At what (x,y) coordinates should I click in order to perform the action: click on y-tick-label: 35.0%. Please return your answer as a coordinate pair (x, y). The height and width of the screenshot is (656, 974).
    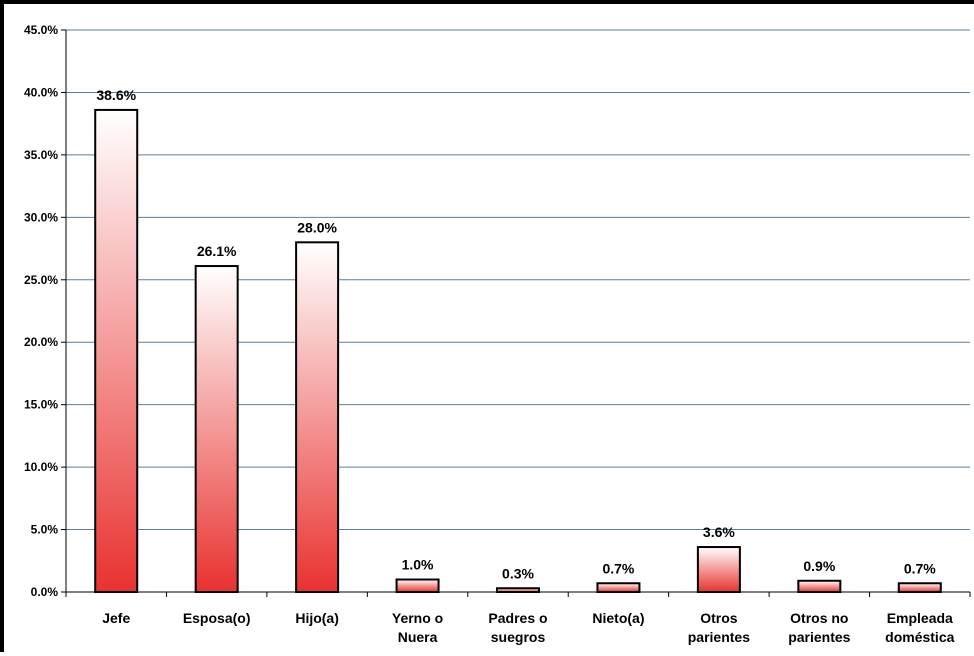
    Looking at the image, I should click on (41, 155).